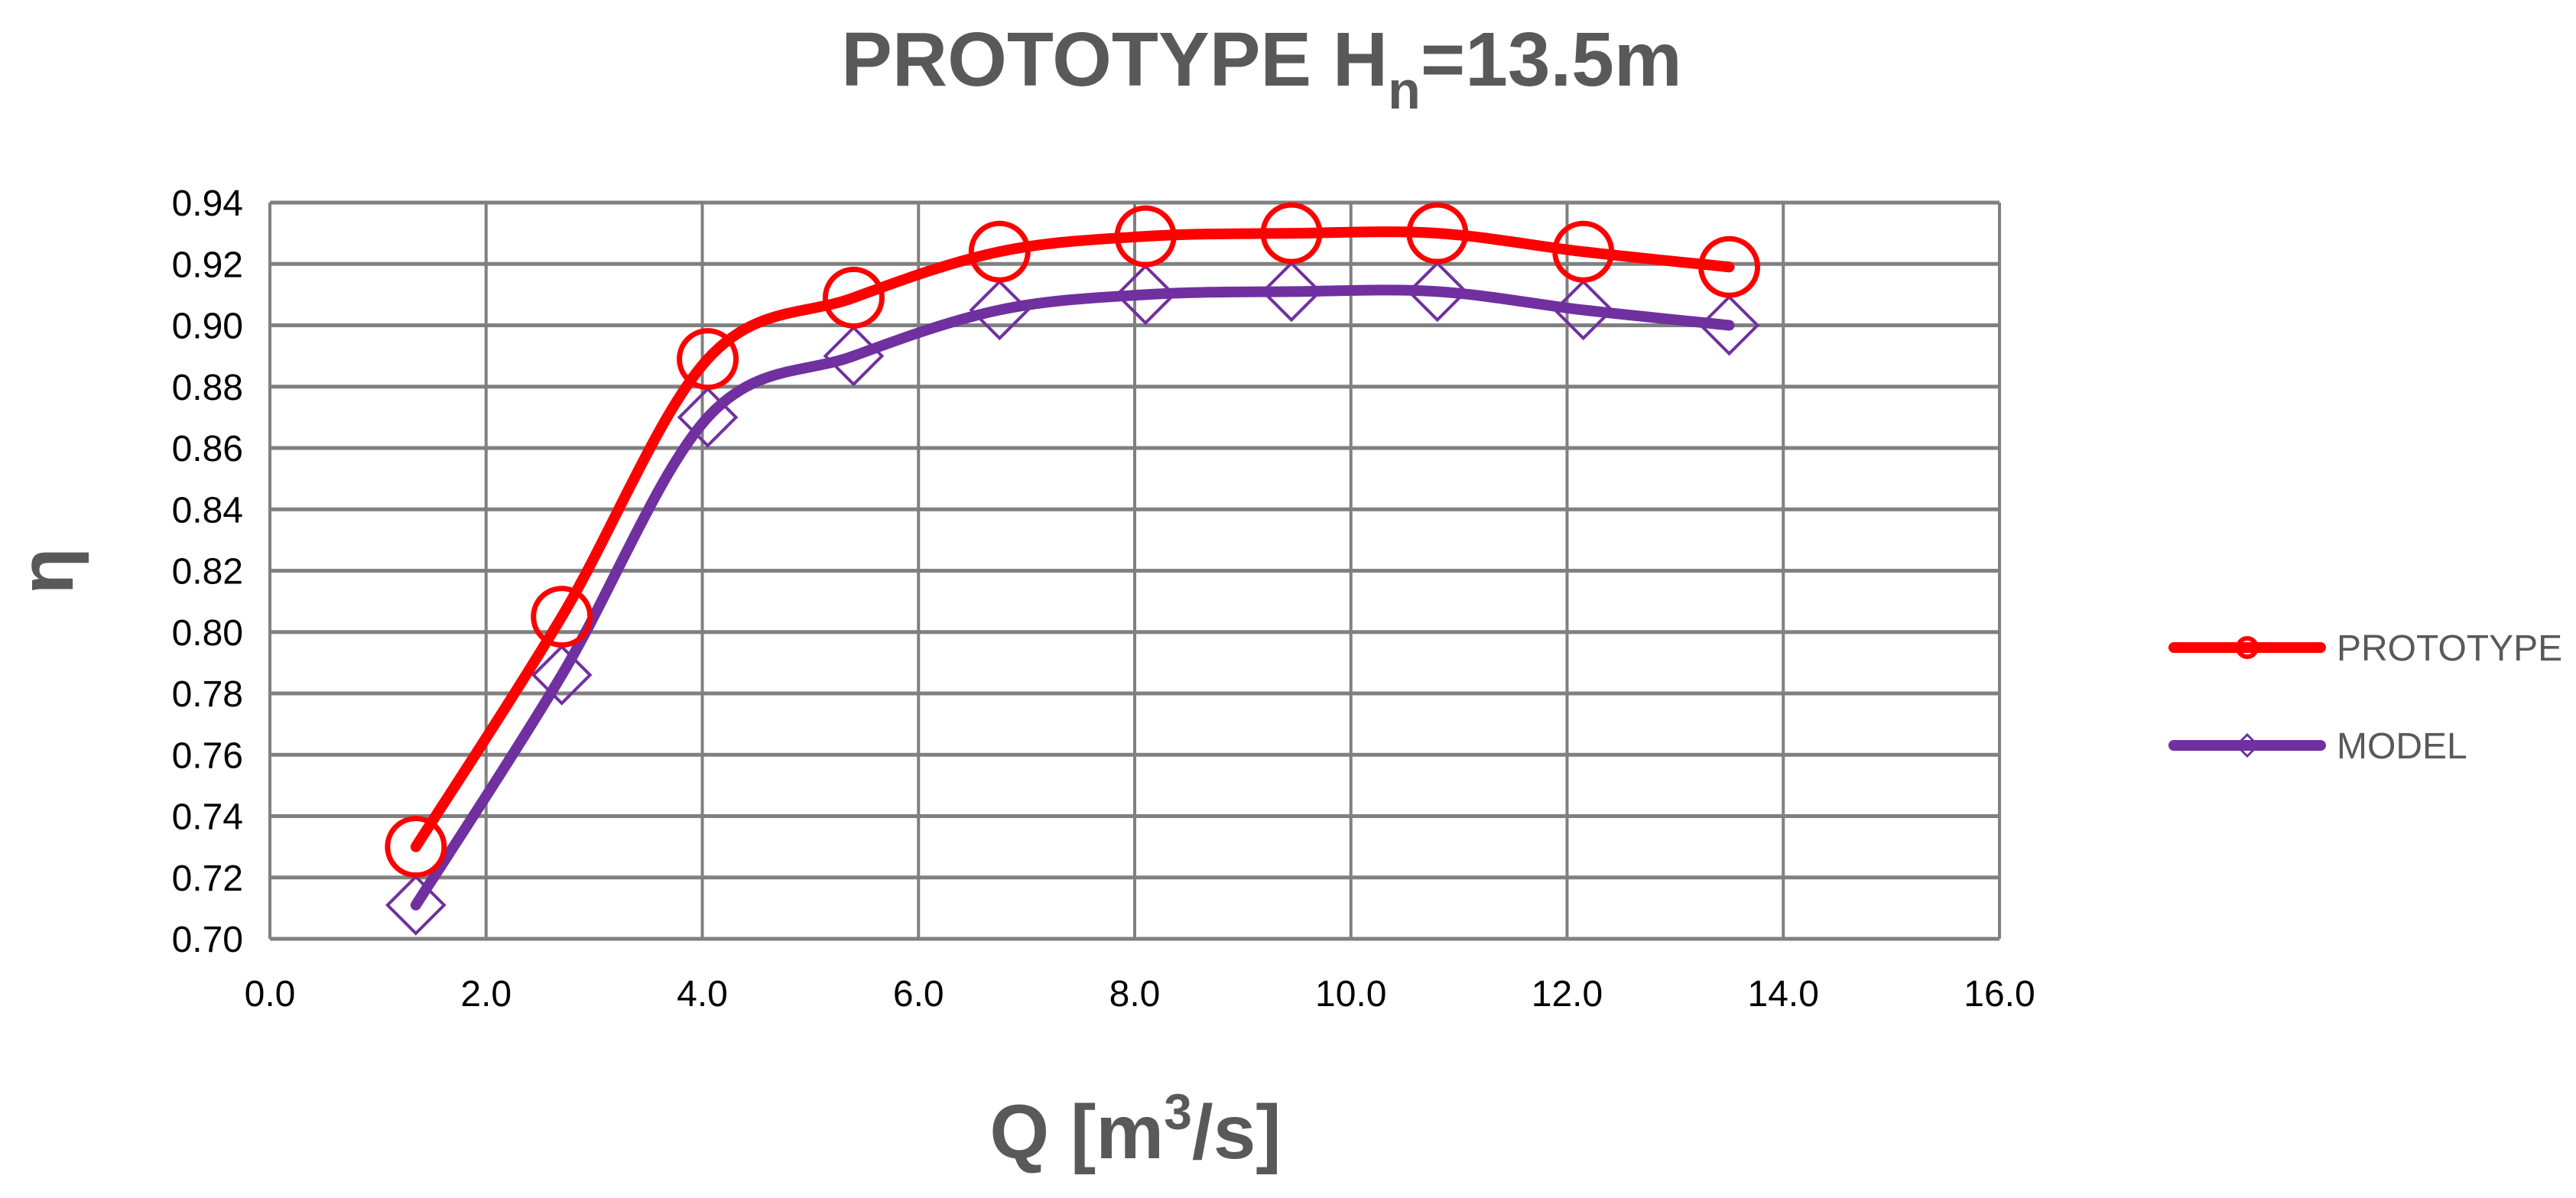  What do you see at coordinates (1783, 995) in the screenshot?
I see `x-tick-label: 14.0` at bounding box center [1783, 995].